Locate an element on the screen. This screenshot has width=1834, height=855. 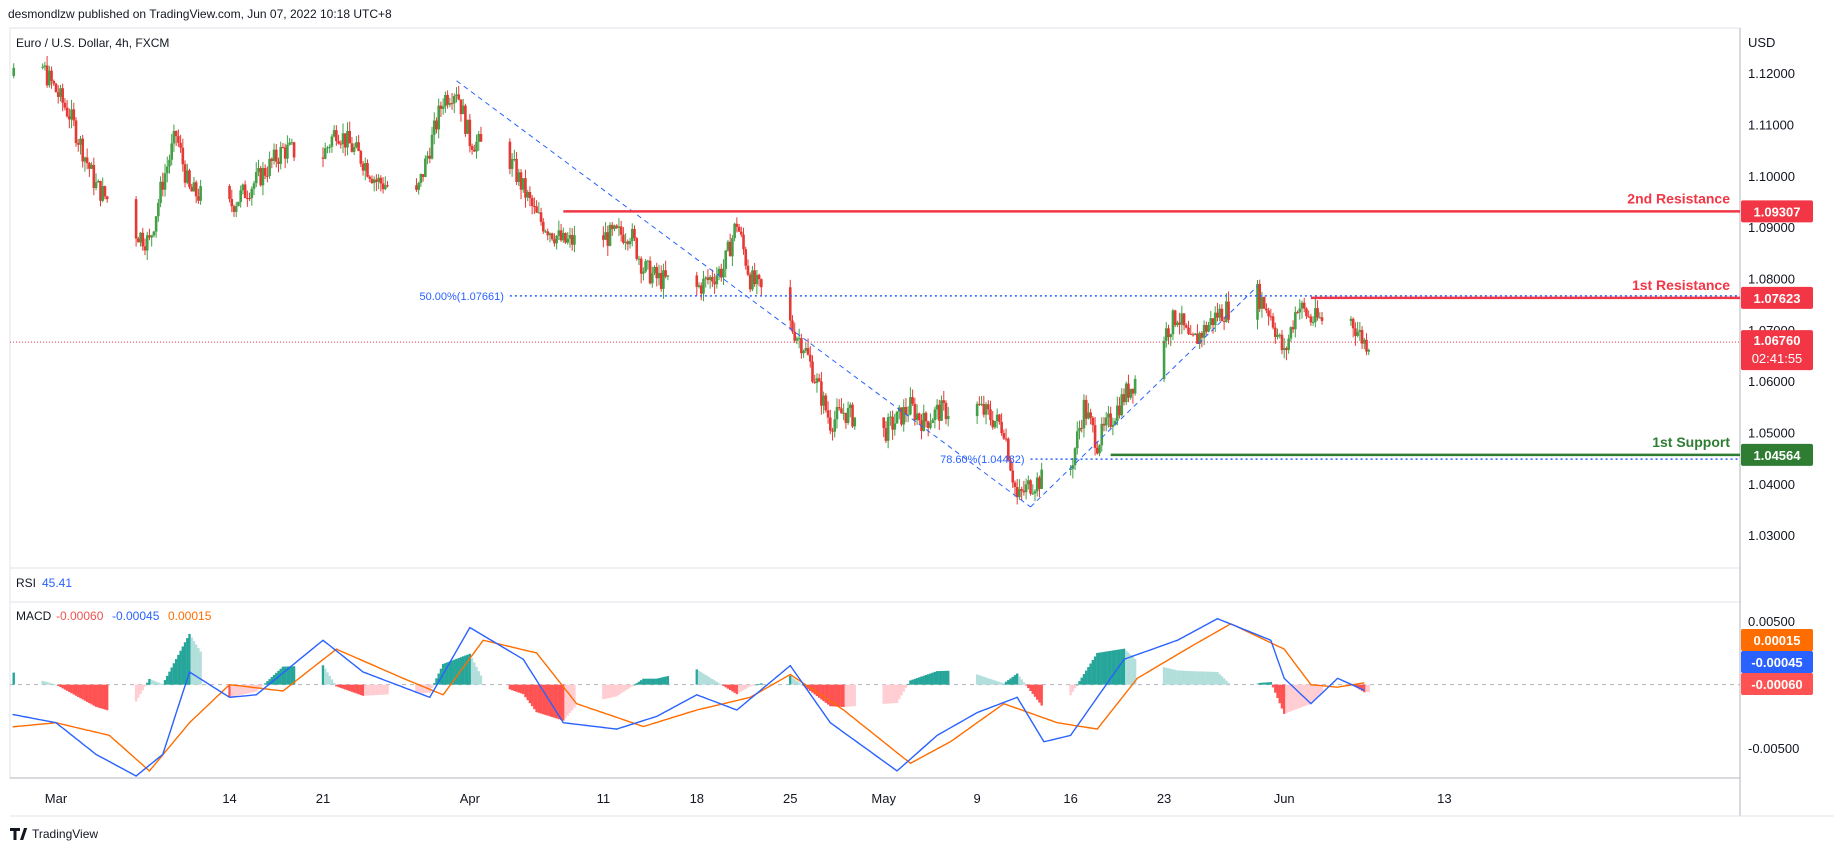
footer-brand: TradingView is located at coordinates (65, 834).